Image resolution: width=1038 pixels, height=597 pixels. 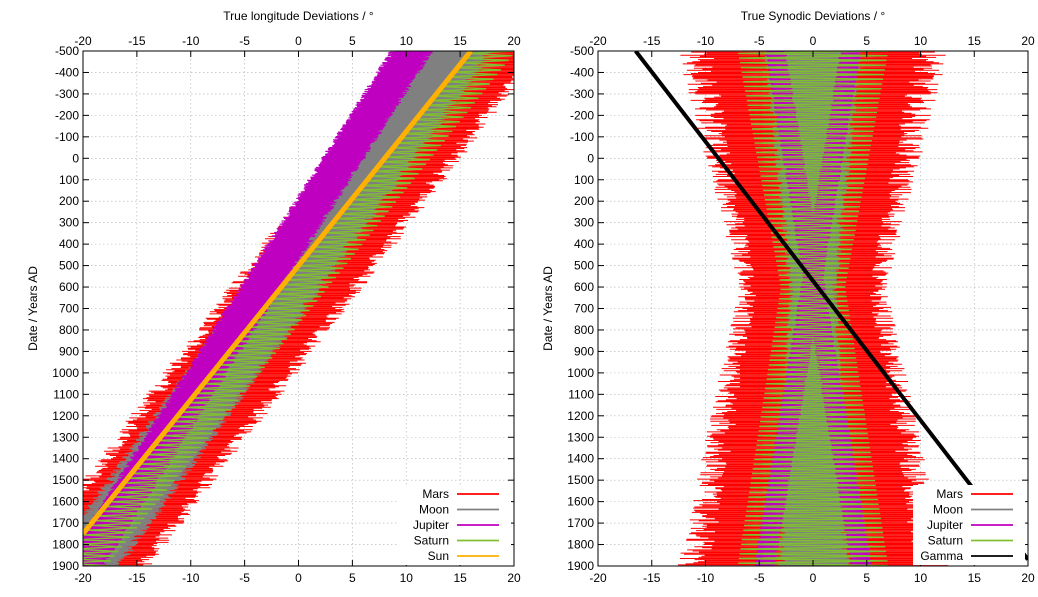 I want to click on x-tick-label-top: 10, so click(x=407, y=41).